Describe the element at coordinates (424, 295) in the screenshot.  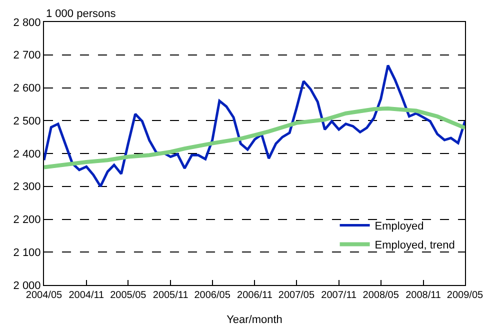
I see `x-tick-label: 2008/11` at that location.